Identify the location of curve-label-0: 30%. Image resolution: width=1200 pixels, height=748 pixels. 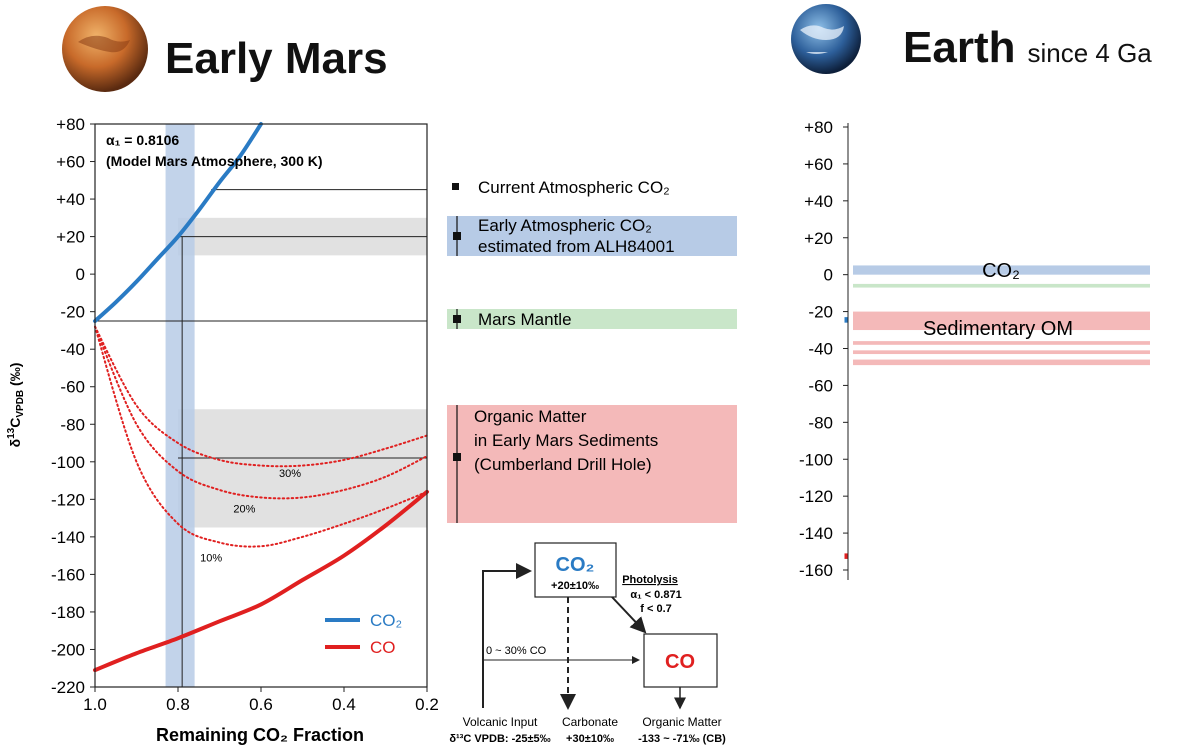
(290, 474).